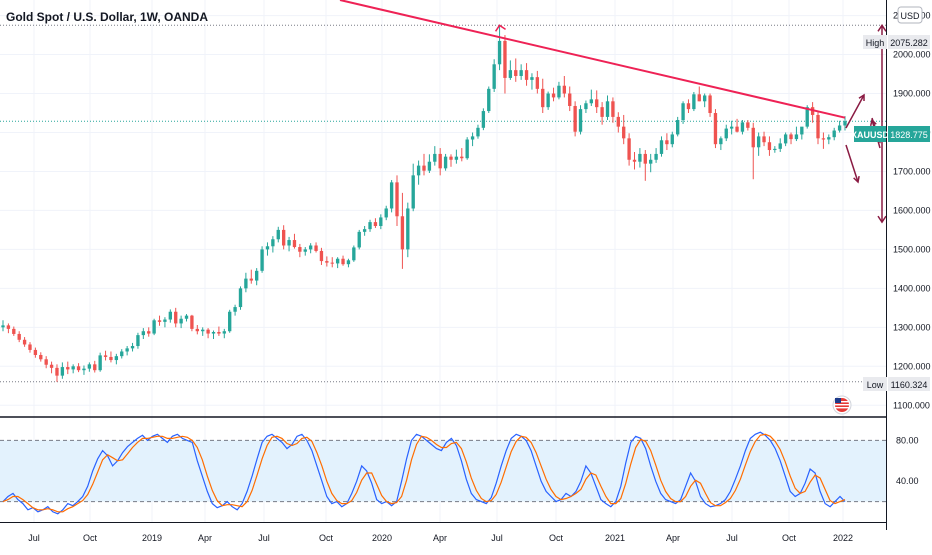 This screenshot has width=932, height=555. Describe the element at coordinates (907, 460) in the screenshot. I see `oscillator-axis: 80.00 40.00` at that location.